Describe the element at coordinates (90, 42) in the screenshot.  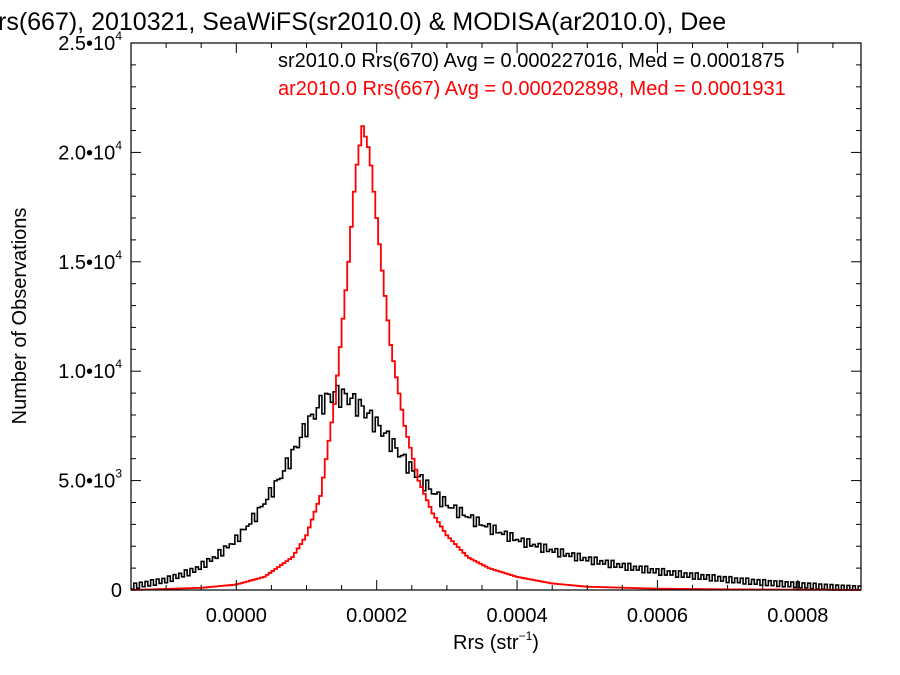
I see `y-tick-label: 2.5•104` at that location.